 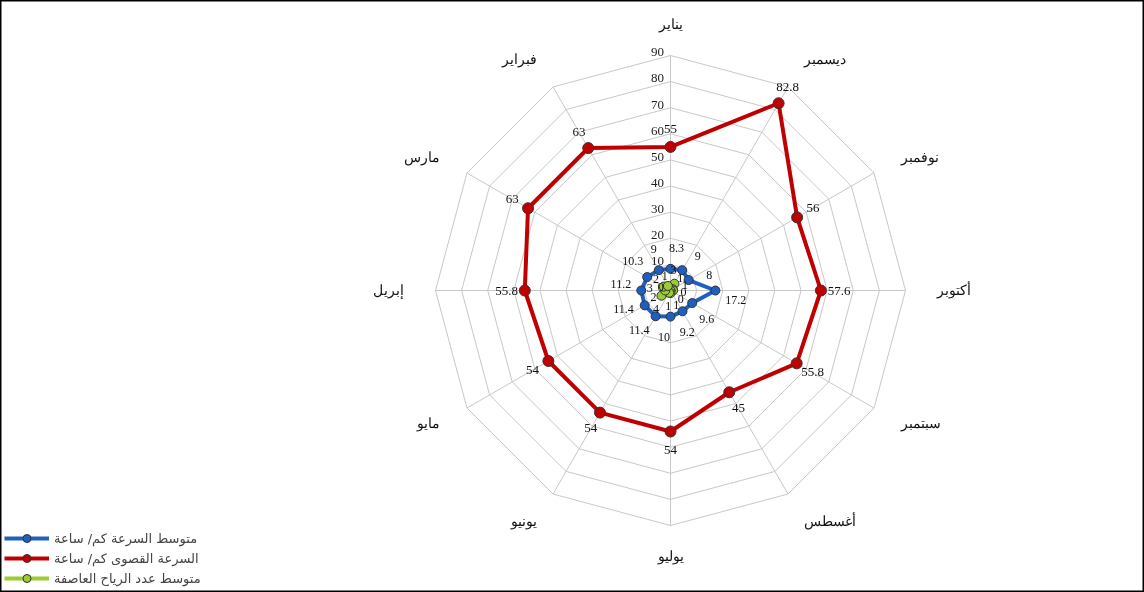 What do you see at coordinates (657, 104) in the screenshot?
I see `y-tick-label: 70` at bounding box center [657, 104].